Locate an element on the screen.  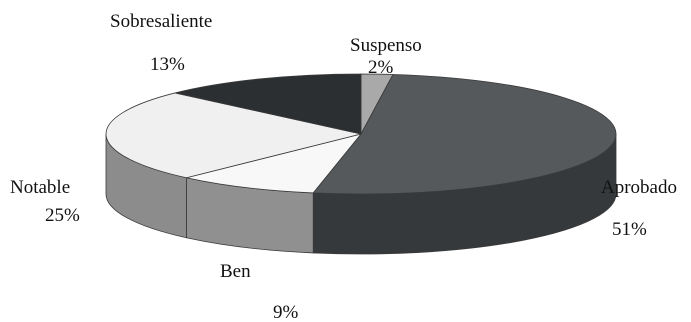
pie-slice-ben is located at coordinates (274, 163).